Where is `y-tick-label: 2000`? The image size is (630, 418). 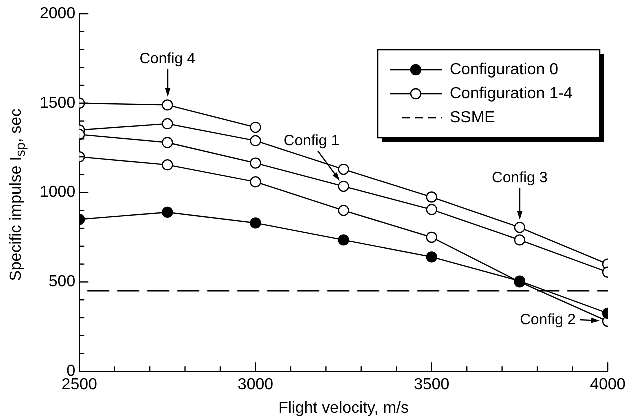
y-tick-label: 2000 is located at coordinates (58, 13).